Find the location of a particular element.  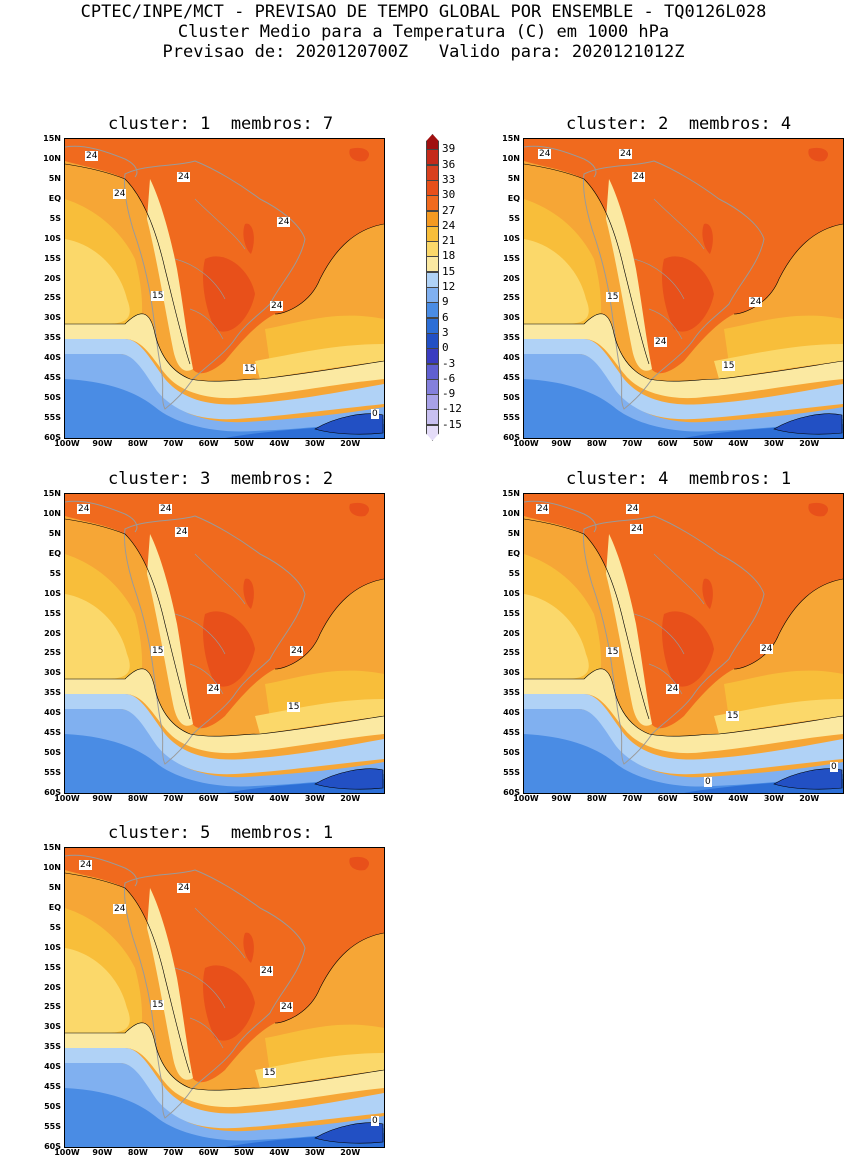

lat-label: 45S is located at coordinates (511, 378).